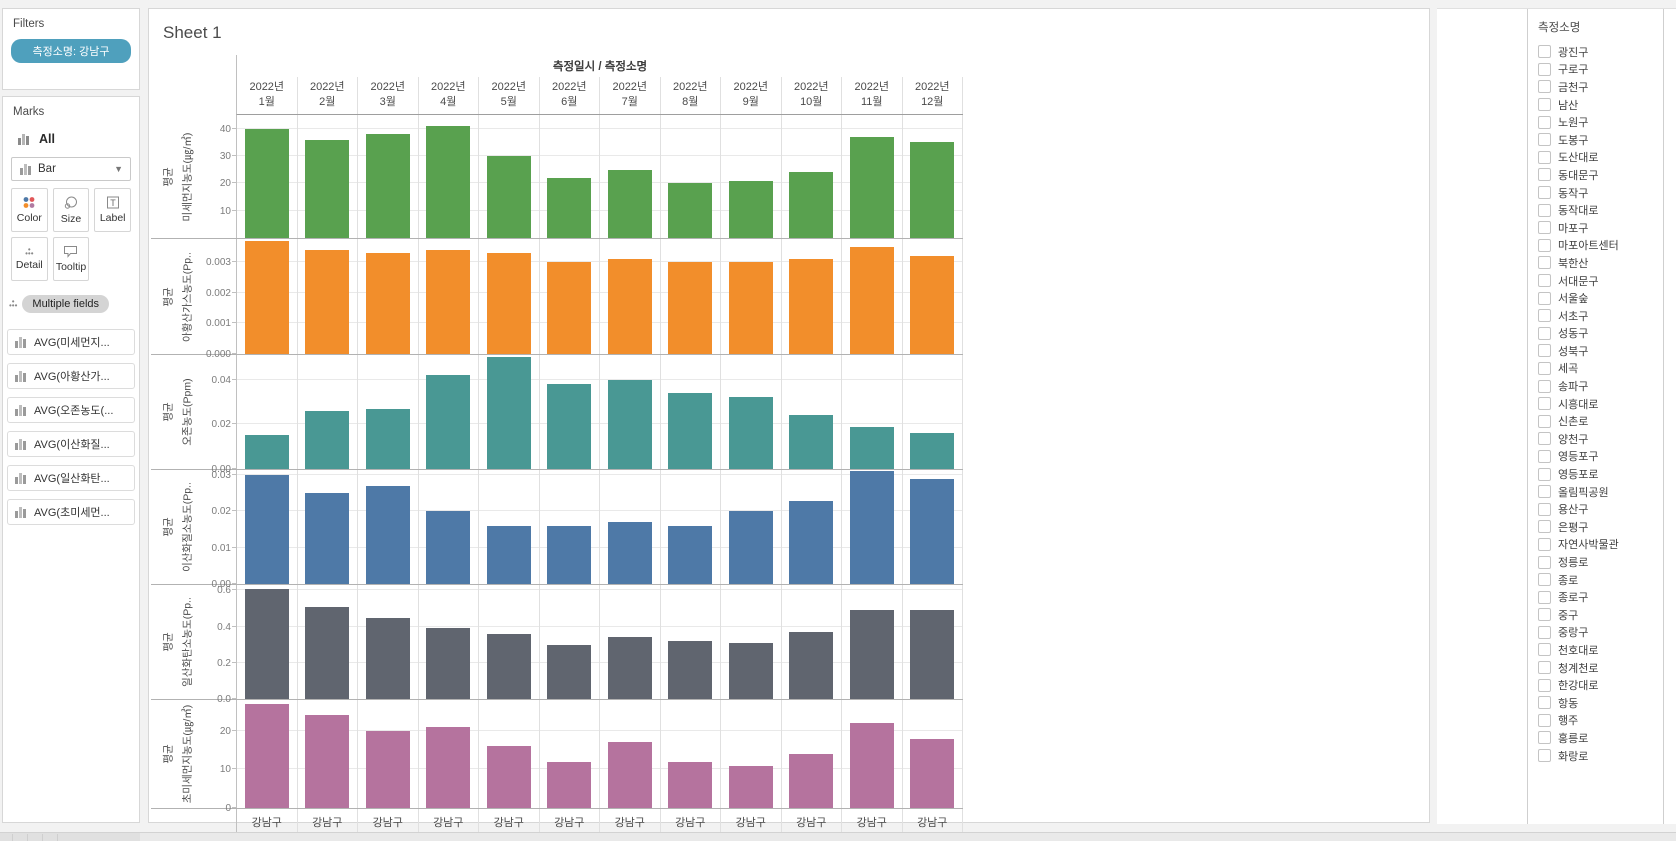 Image resolution: width=1676 pixels, height=841 pixels. Describe the element at coordinates (1595, 668) in the screenshot. I see `station-filter-item: 청계천로` at that location.